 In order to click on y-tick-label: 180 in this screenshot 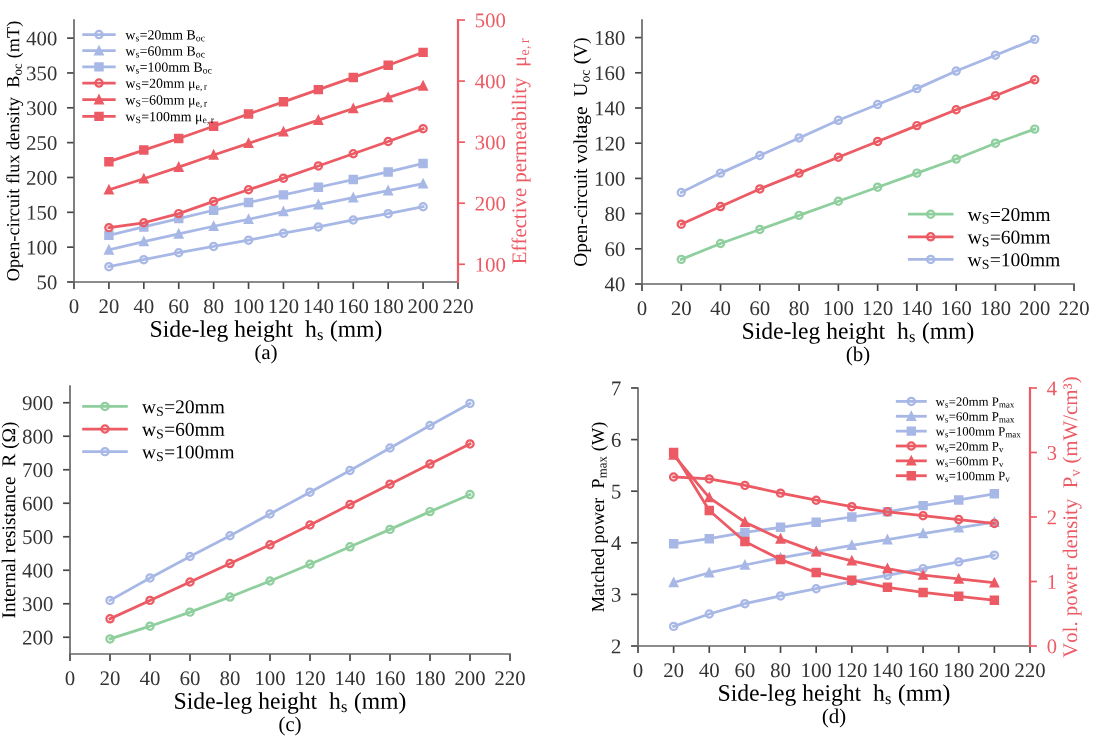, I will do `click(610, 38)`.